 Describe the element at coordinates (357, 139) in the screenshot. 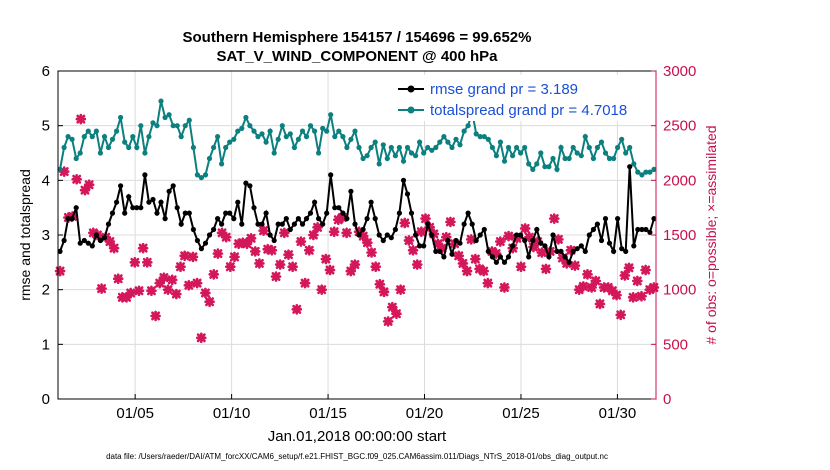

I see `series-totalspread` at that location.